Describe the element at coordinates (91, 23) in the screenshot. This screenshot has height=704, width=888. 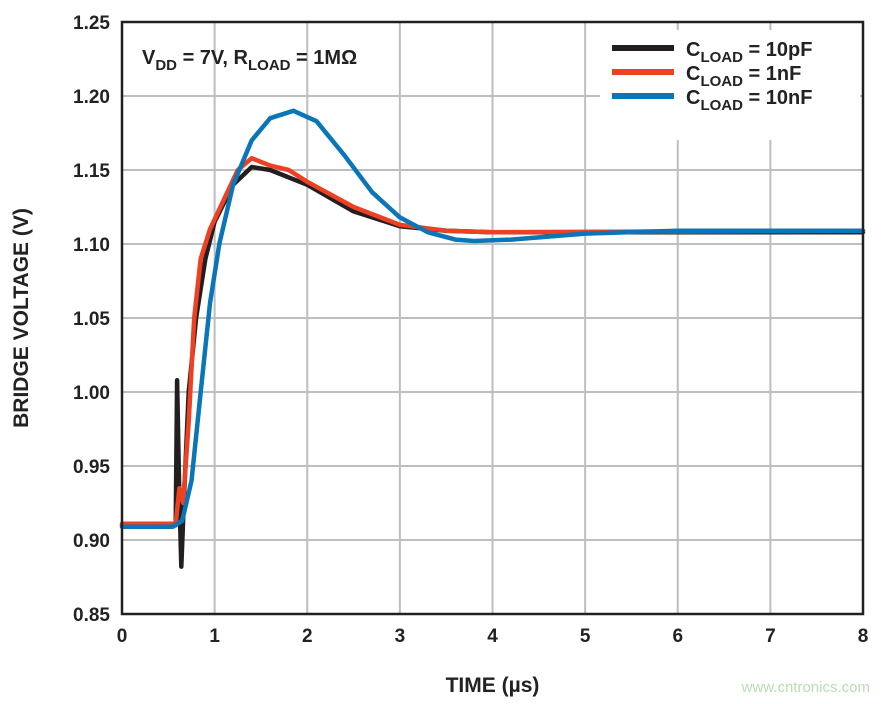
I see `y-tick-label: 1.25` at that location.